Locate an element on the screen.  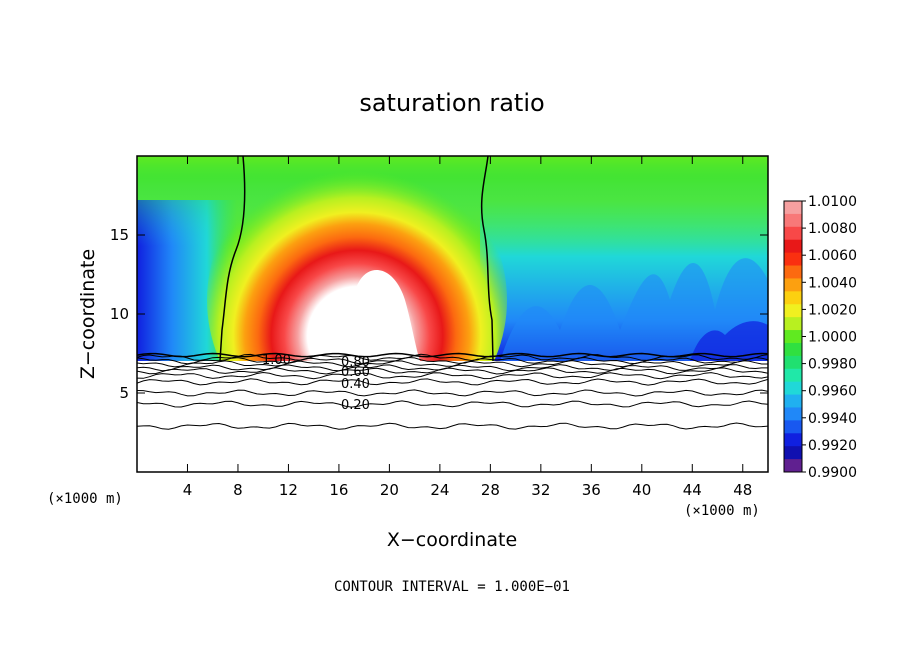
chart-title: saturation ratio is located at coordinates (451, 103).